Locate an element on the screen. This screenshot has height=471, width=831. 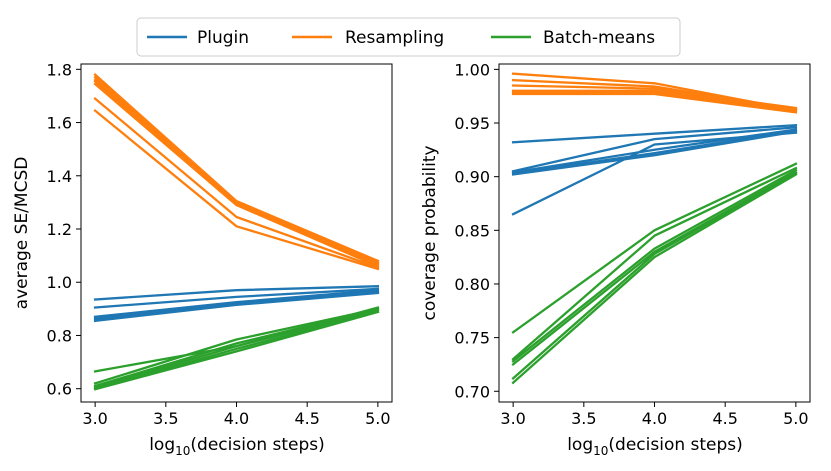
right-x-tick-label: 3.5 is located at coordinates (583, 418).